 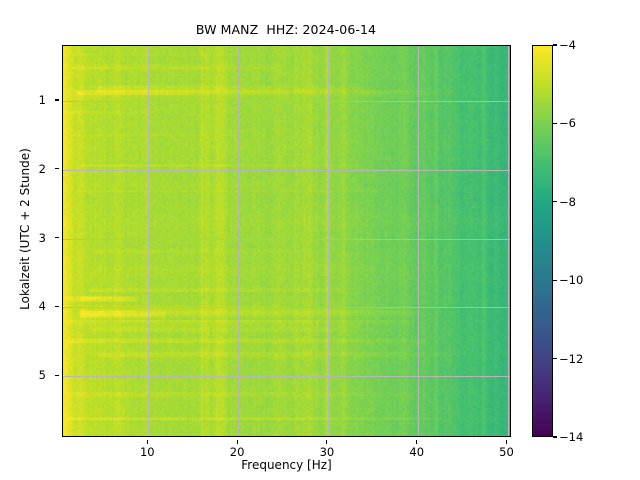 I want to click on x-tick-label-20: 20, so click(x=237, y=452).